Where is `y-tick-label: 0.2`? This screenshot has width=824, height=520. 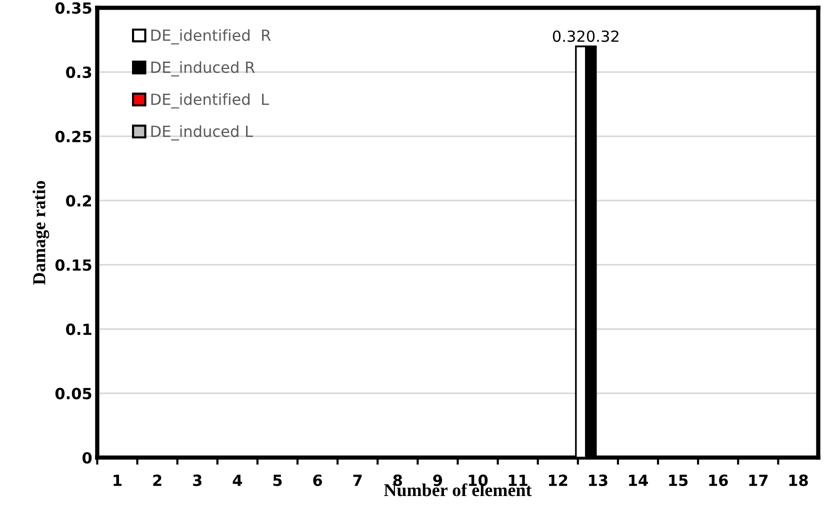
y-tick-label: 0.2 is located at coordinates (79, 201).